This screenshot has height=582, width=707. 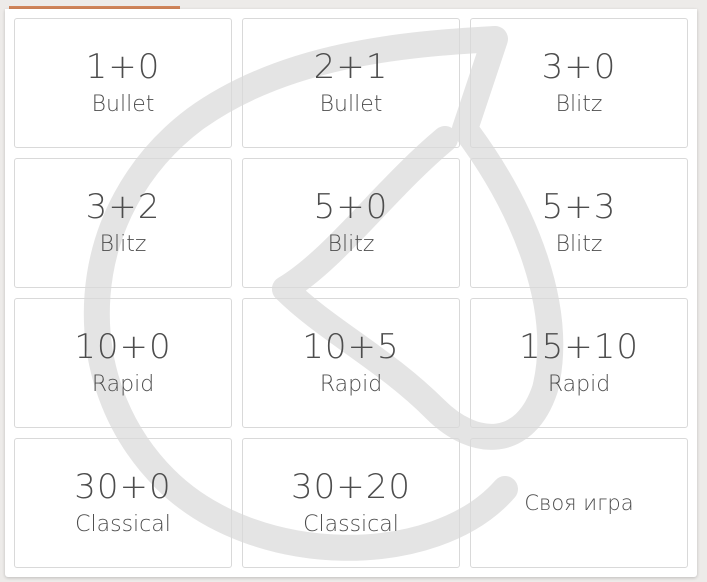 What do you see at coordinates (94, 7) in the screenshot?
I see `active-tab-indicator` at bounding box center [94, 7].